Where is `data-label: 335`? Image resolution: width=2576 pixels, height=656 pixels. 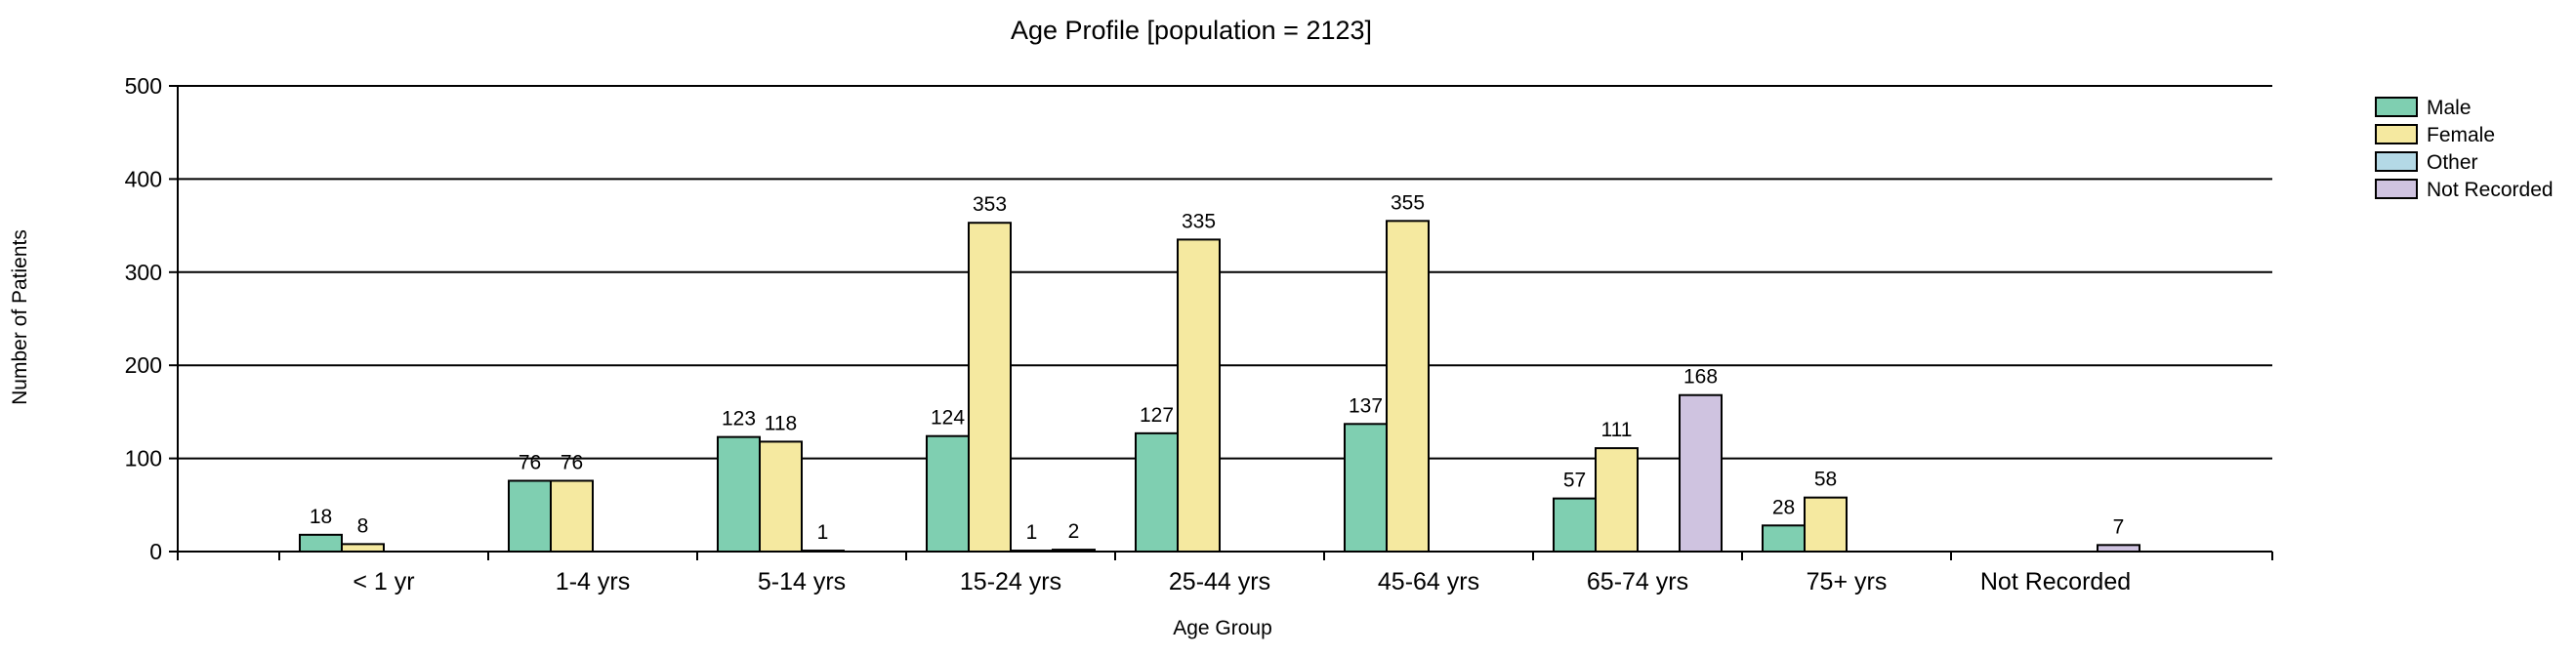
data-label: 335 is located at coordinates (1199, 221).